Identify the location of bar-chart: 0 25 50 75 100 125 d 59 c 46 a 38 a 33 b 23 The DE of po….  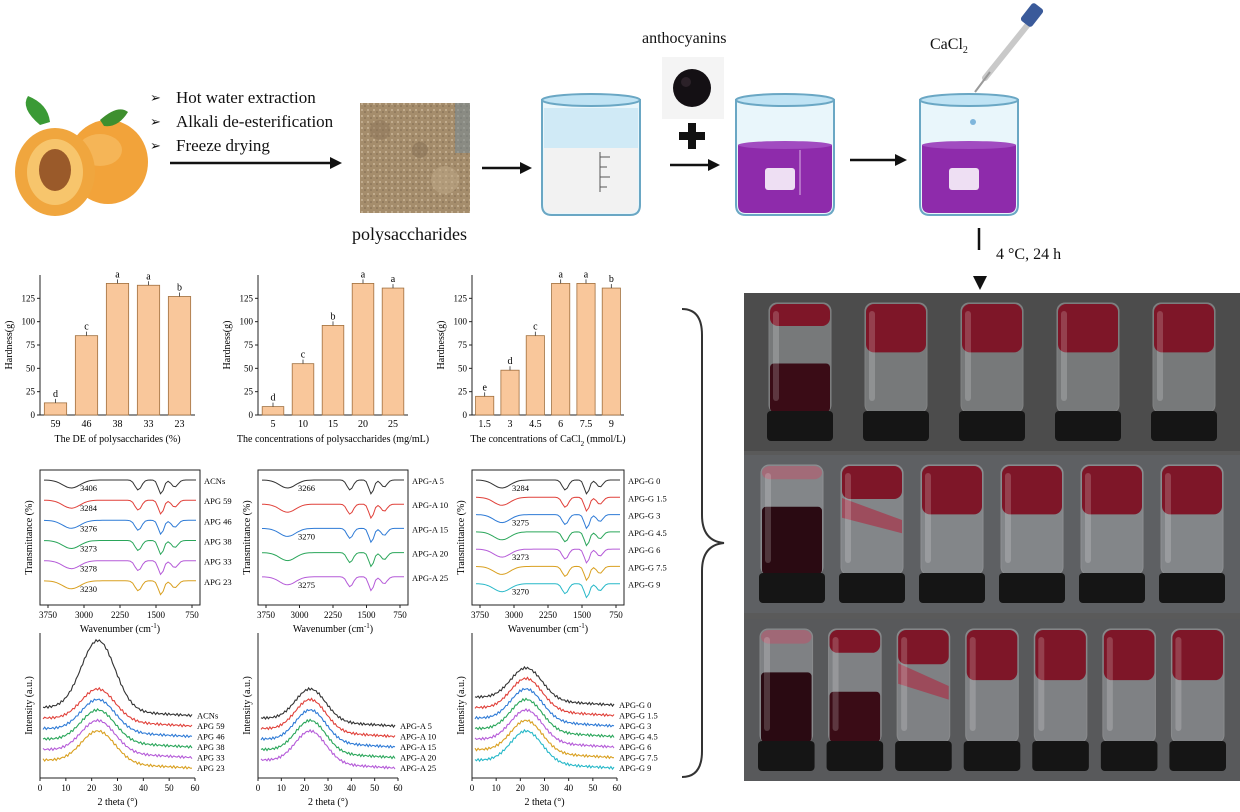
(99, 357).